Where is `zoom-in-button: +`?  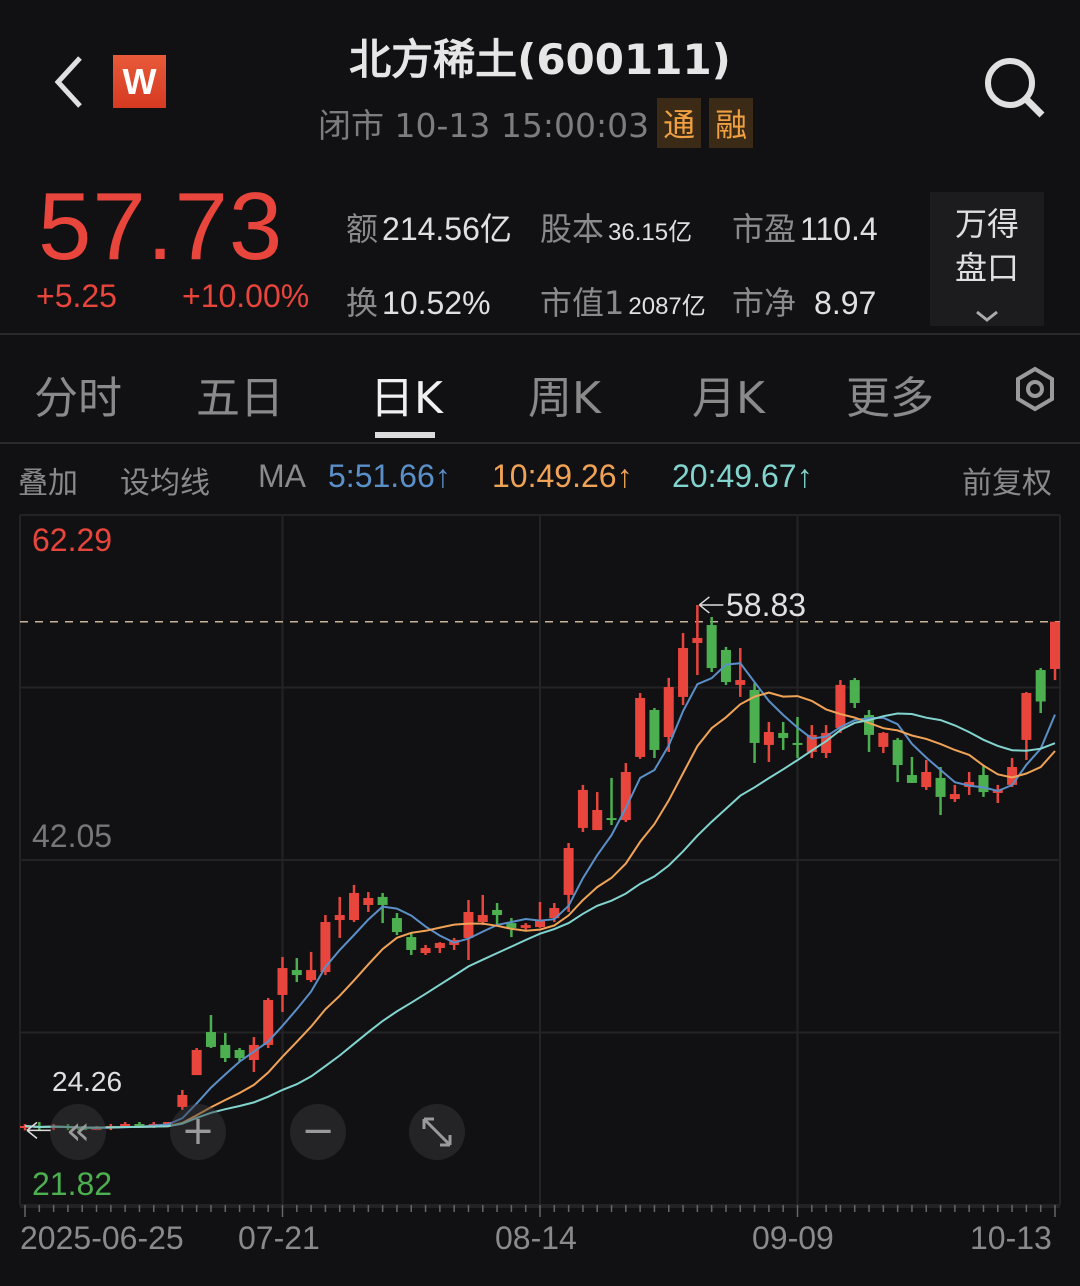 zoom-in-button: + is located at coordinates (198, 1132).